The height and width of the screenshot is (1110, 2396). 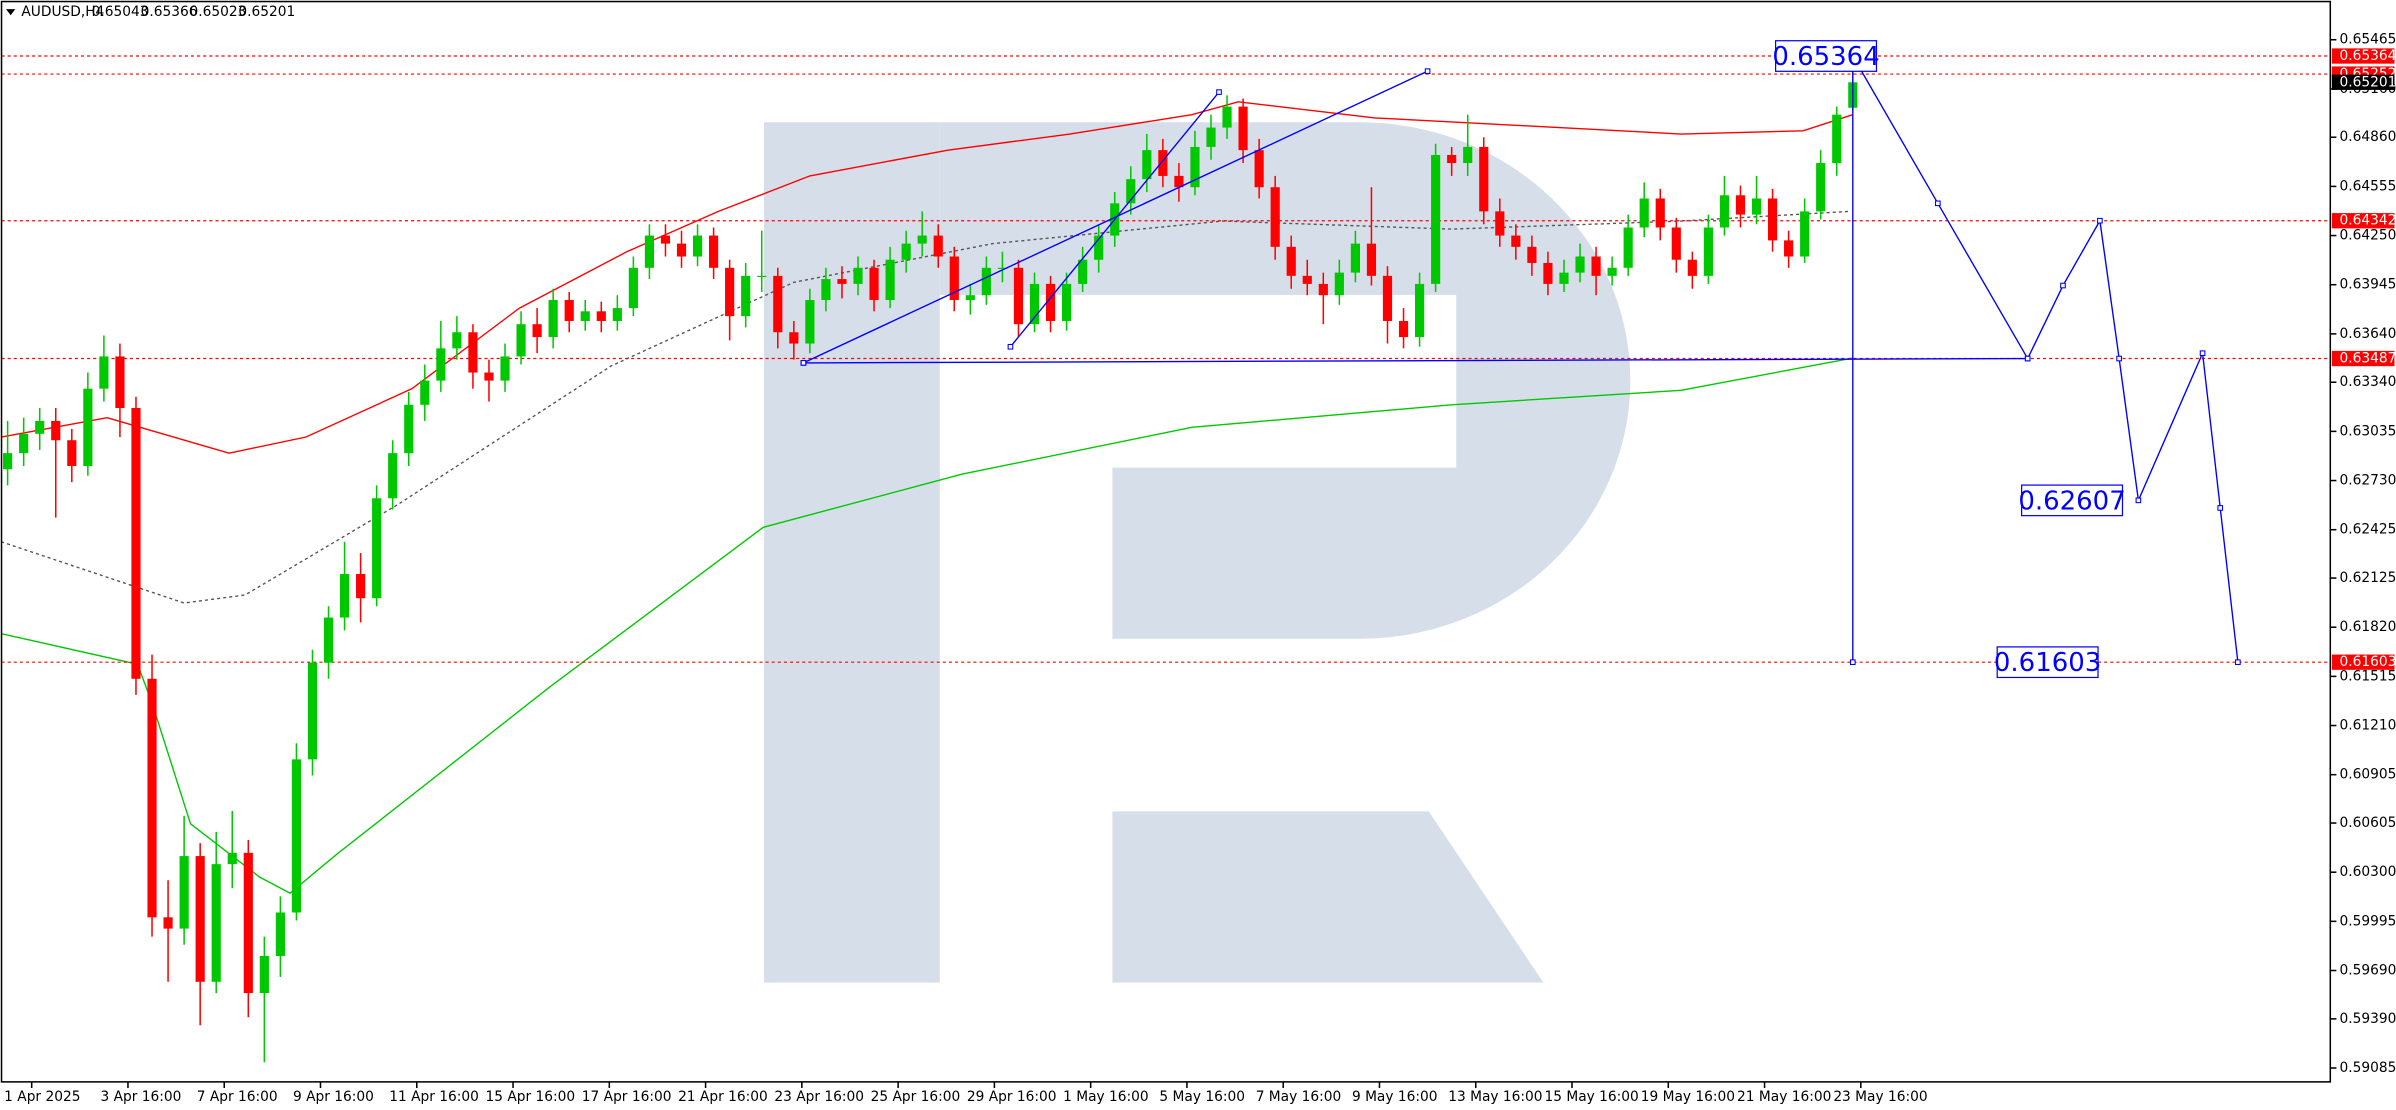 I want to click on x-tick-label: 19 May 16:00, so click(x=1688, y=1097).